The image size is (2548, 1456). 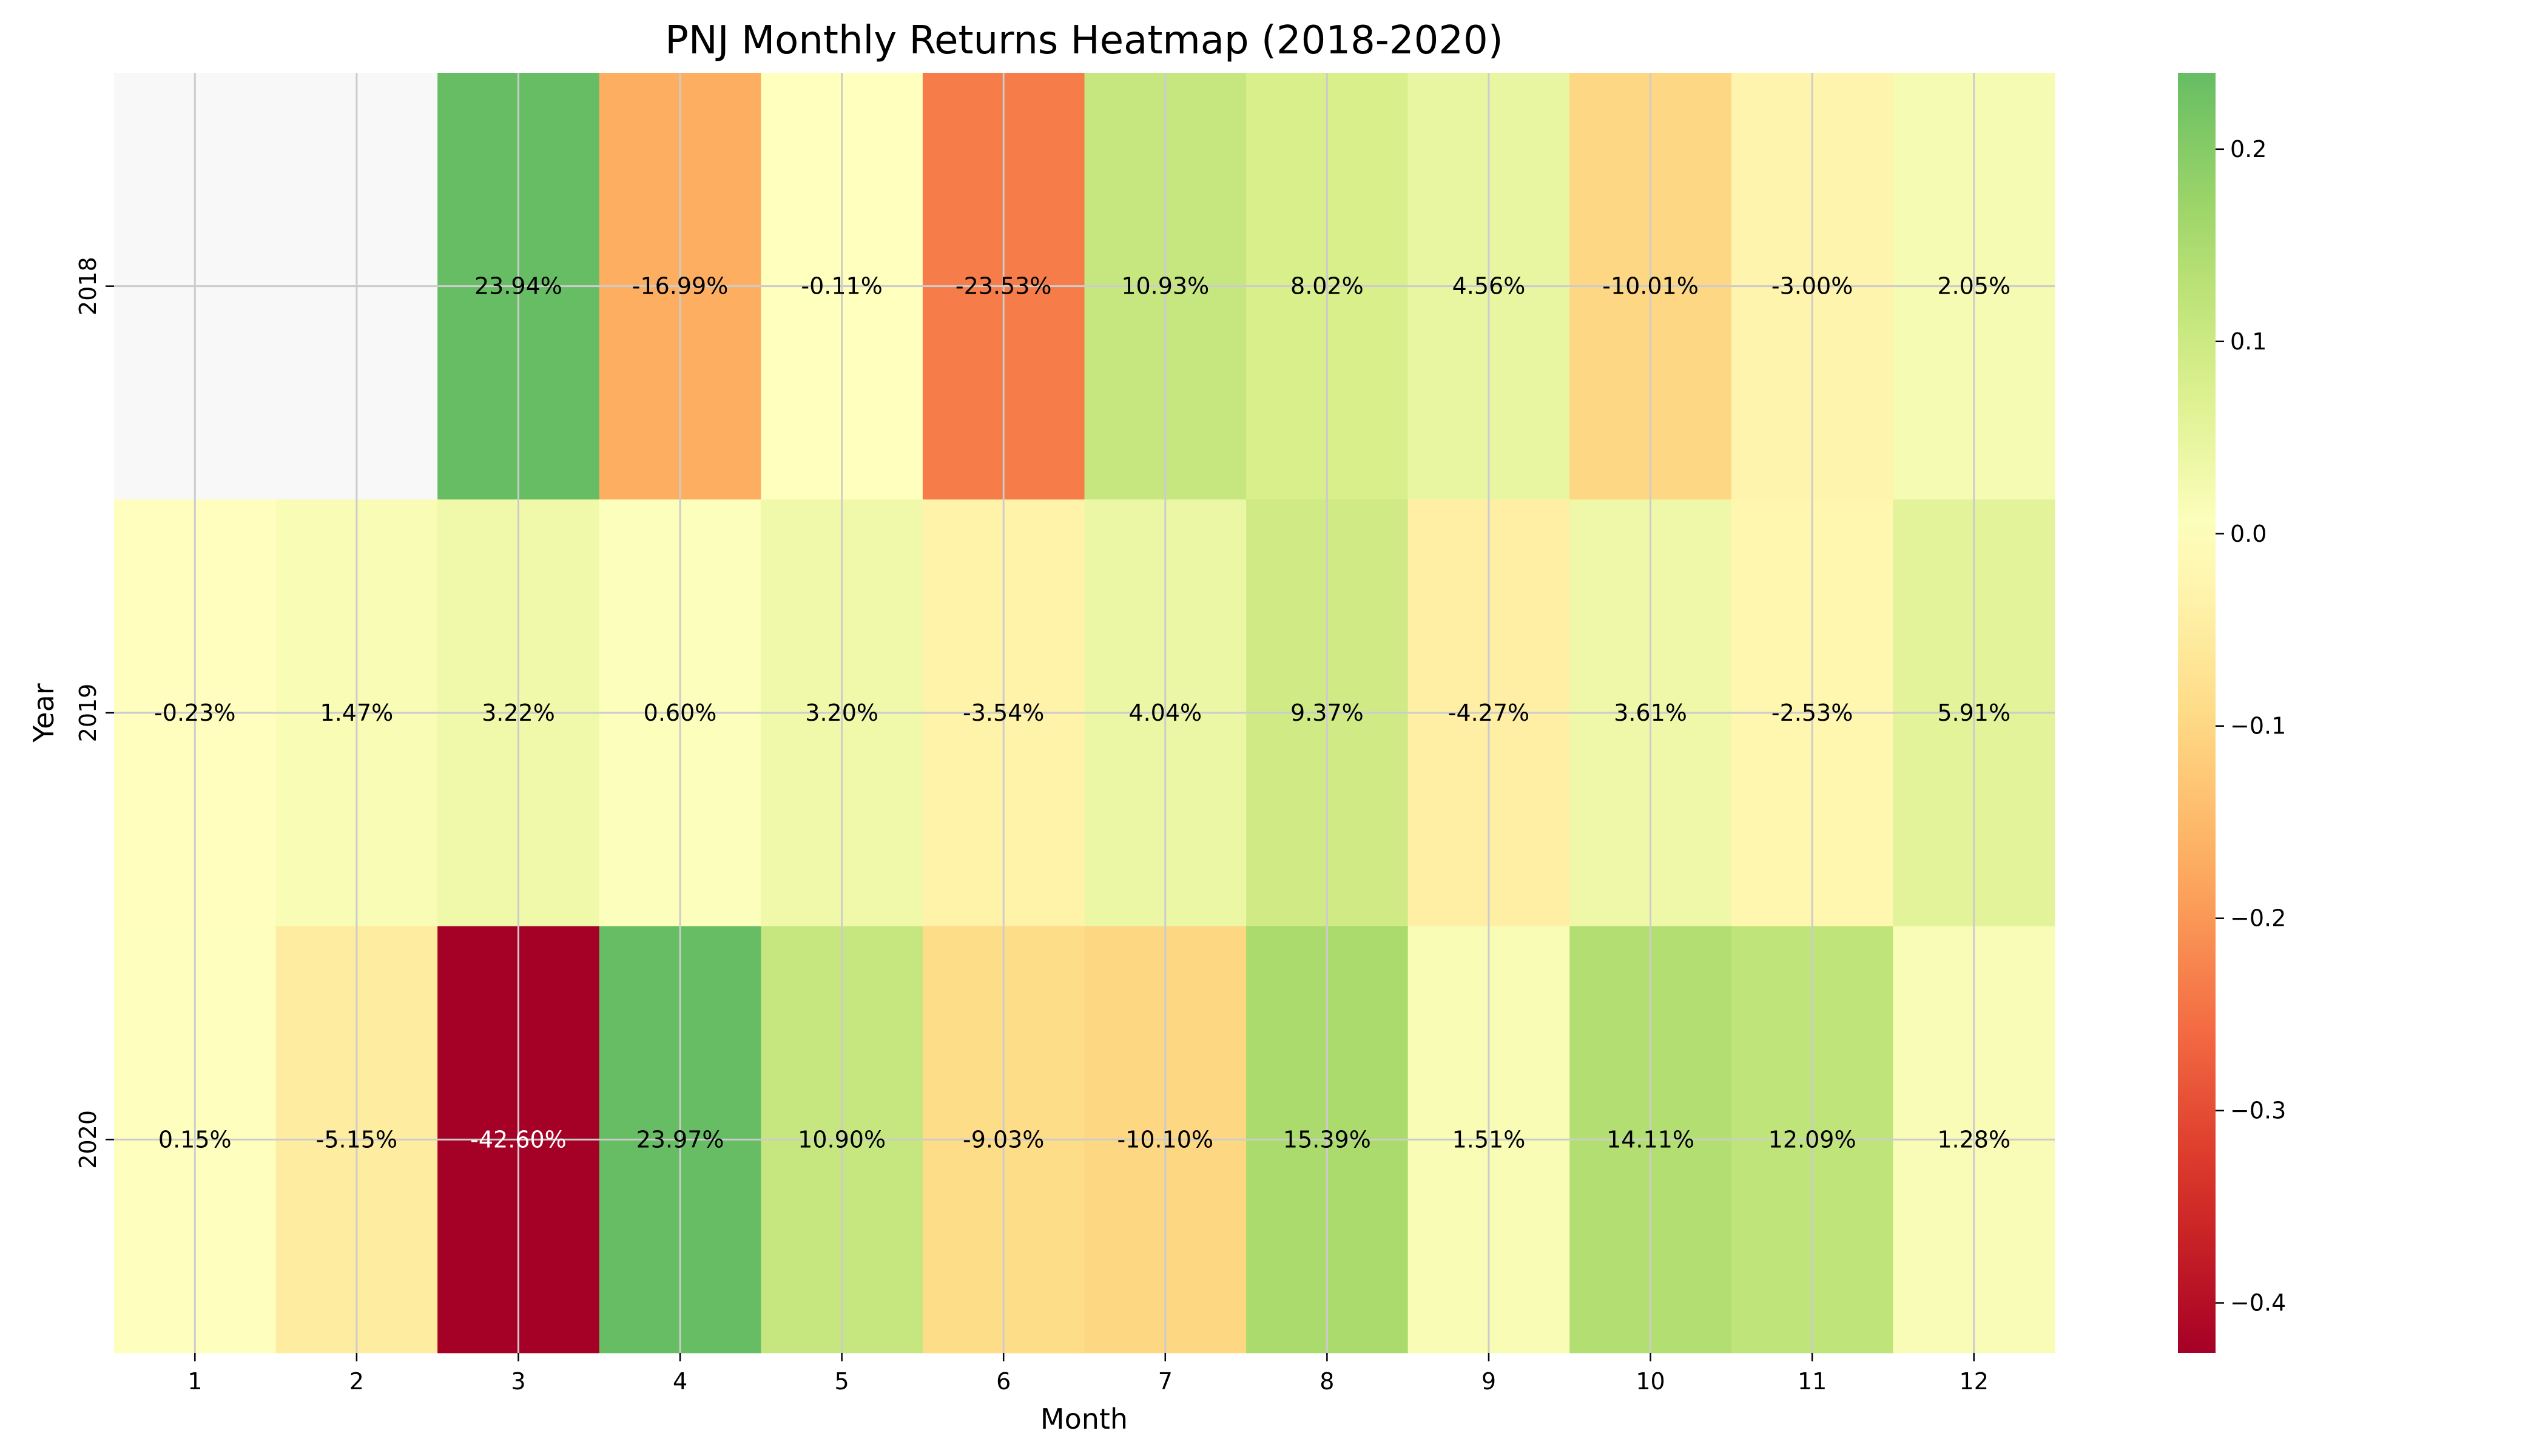 What do you see at coordinates (194, 712) in the screenshot?
I see `cell-value-label: -0.23%` at bounding box center [194, 712].